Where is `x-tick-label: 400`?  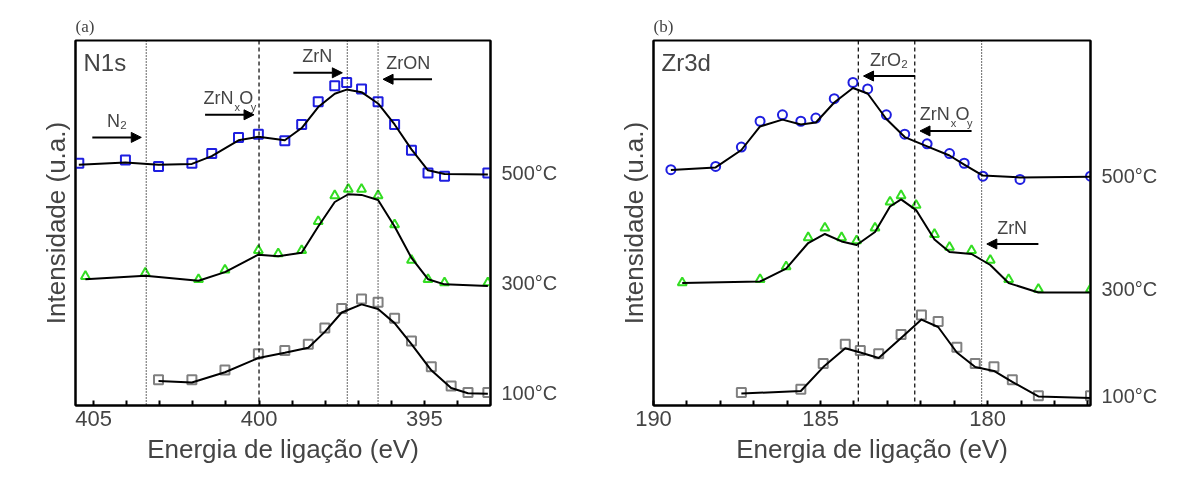
x-tick-label: 400 is located at coordinates (259, 418).